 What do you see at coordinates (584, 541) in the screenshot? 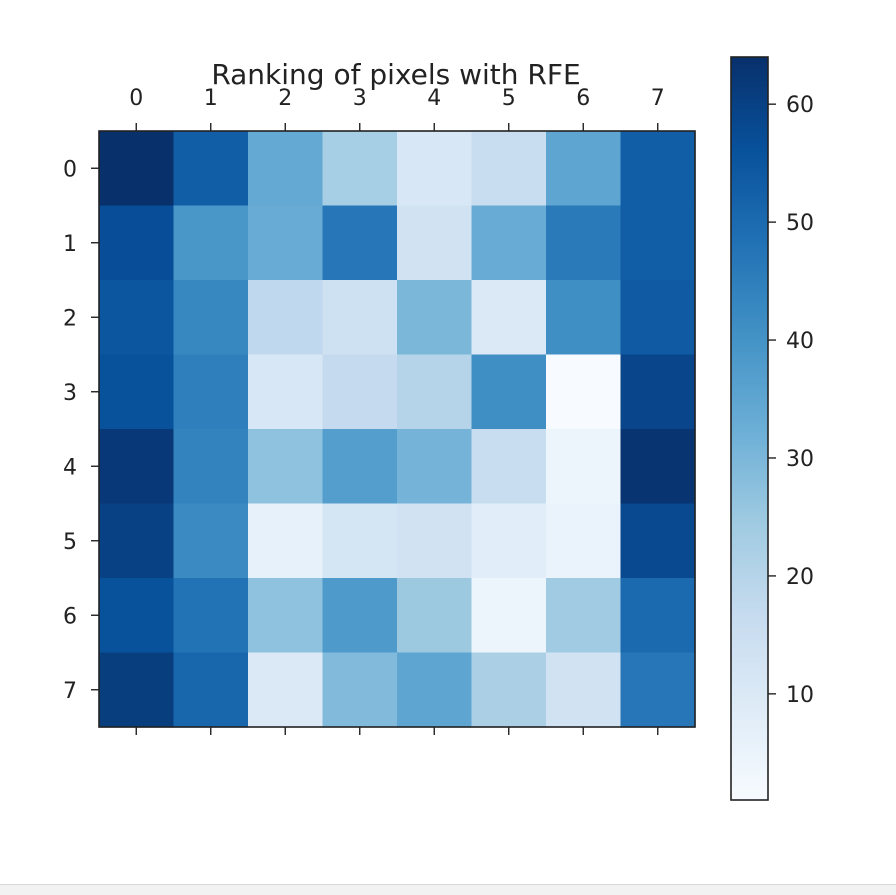
I see `heatmap-cell-r5-c6` at bounding box center [584, 541].